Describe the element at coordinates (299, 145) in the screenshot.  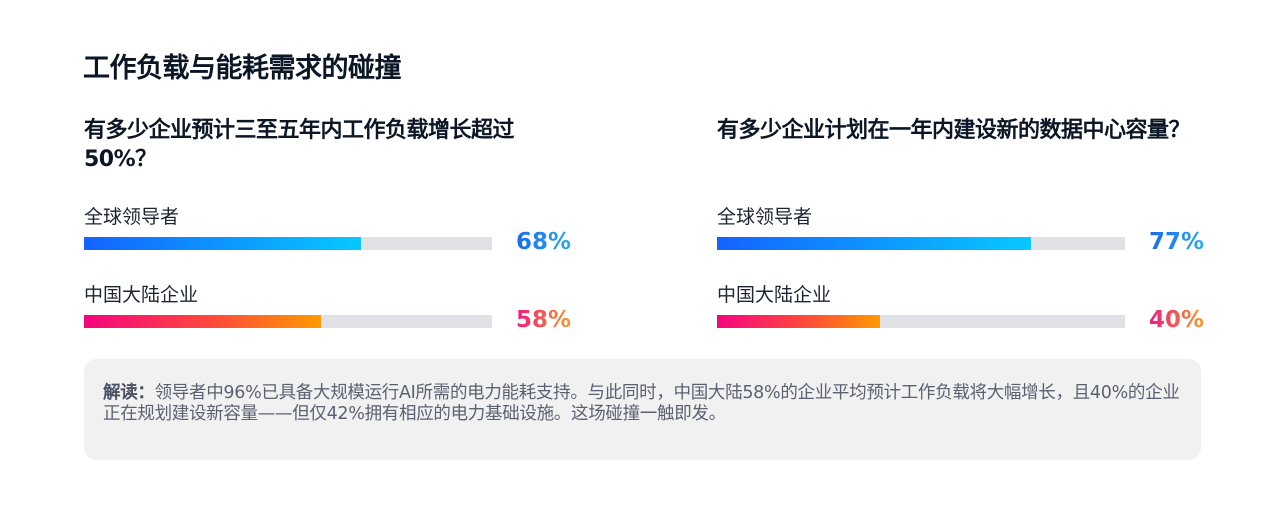
I see `panel-question: 有多少企业预计三至五年内工作负载增长超过50%？` at that location.